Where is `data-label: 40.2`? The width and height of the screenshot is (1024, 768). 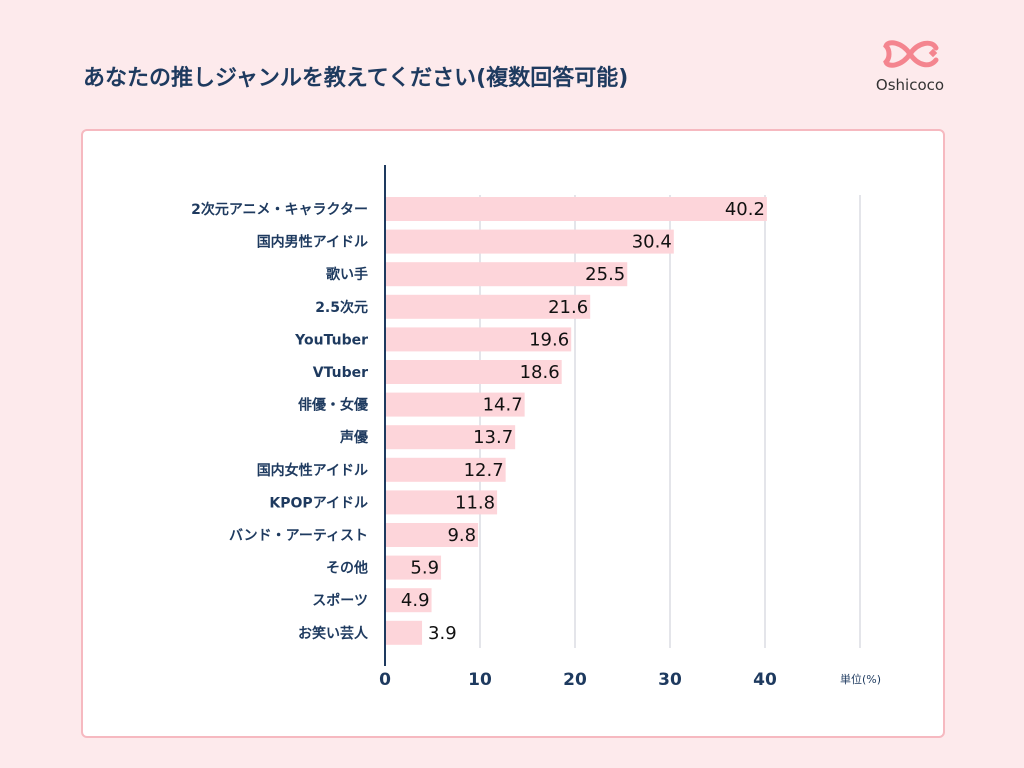
data-label: 40.2 is located at coordinates (745, 209).